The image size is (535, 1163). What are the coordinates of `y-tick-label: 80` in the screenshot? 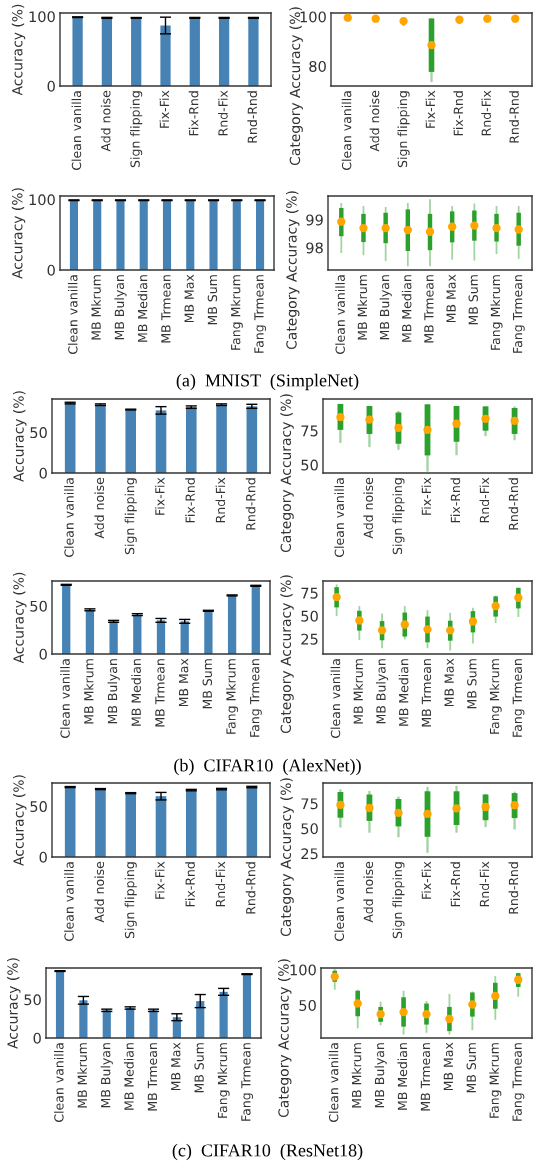 It's located at (317, 66).